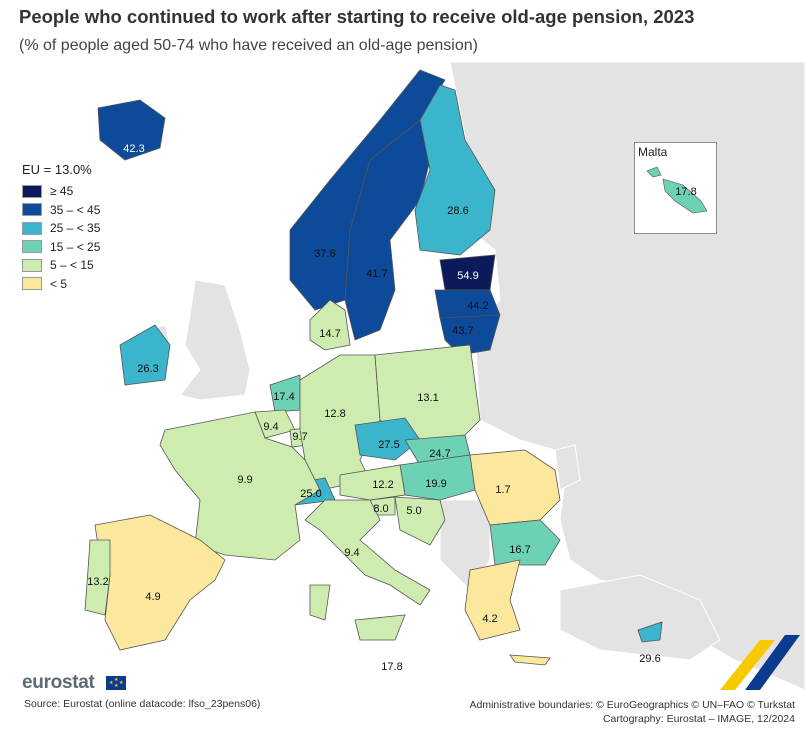 The width and height of the screenshot is (805, 750). I want to click on legend-item: 35 – < 45, so click(61, 210).